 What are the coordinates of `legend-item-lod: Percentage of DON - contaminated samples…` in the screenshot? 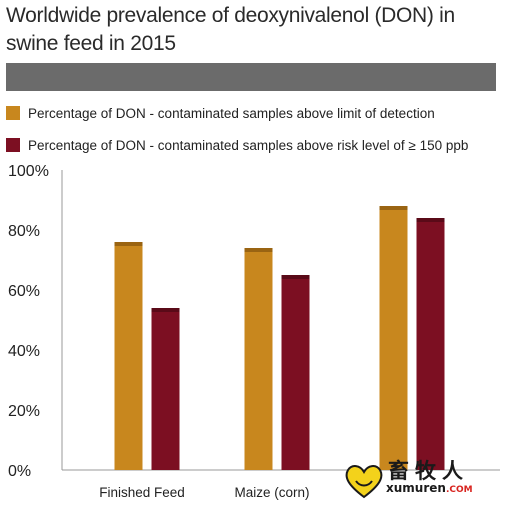 It's located at (258, 113).